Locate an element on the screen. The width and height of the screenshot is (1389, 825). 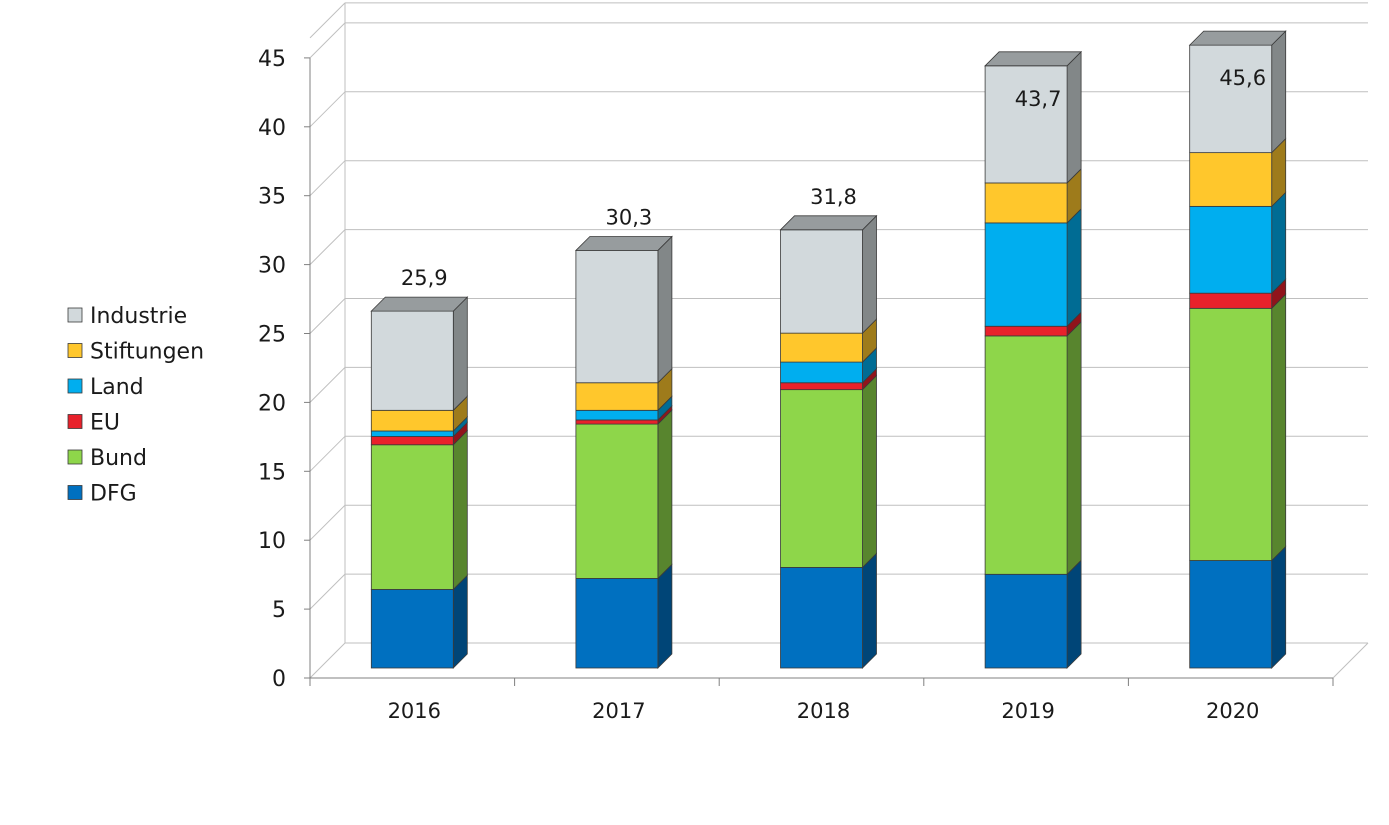
legend-swatch-eu is located at coordinates (75, 421).